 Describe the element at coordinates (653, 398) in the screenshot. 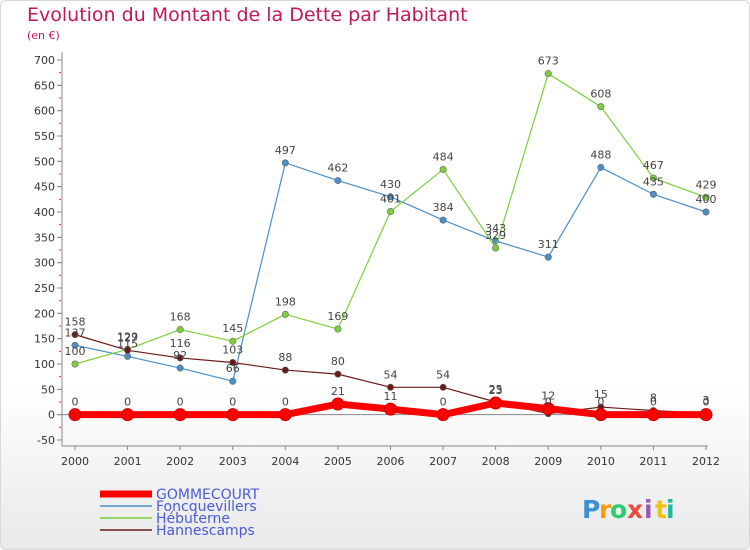

I see `data-label: 8` at that location.